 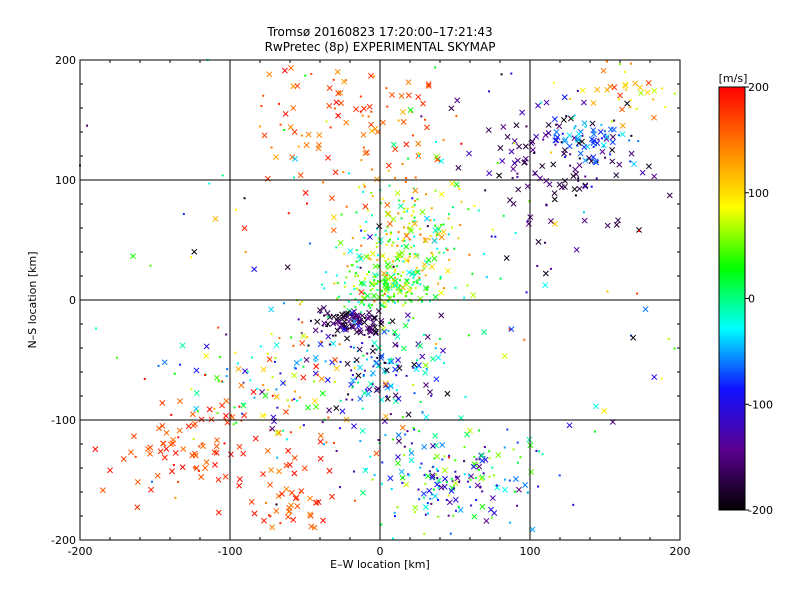 I want to click on x-tick-label: -100, so click(x=230, y=551).